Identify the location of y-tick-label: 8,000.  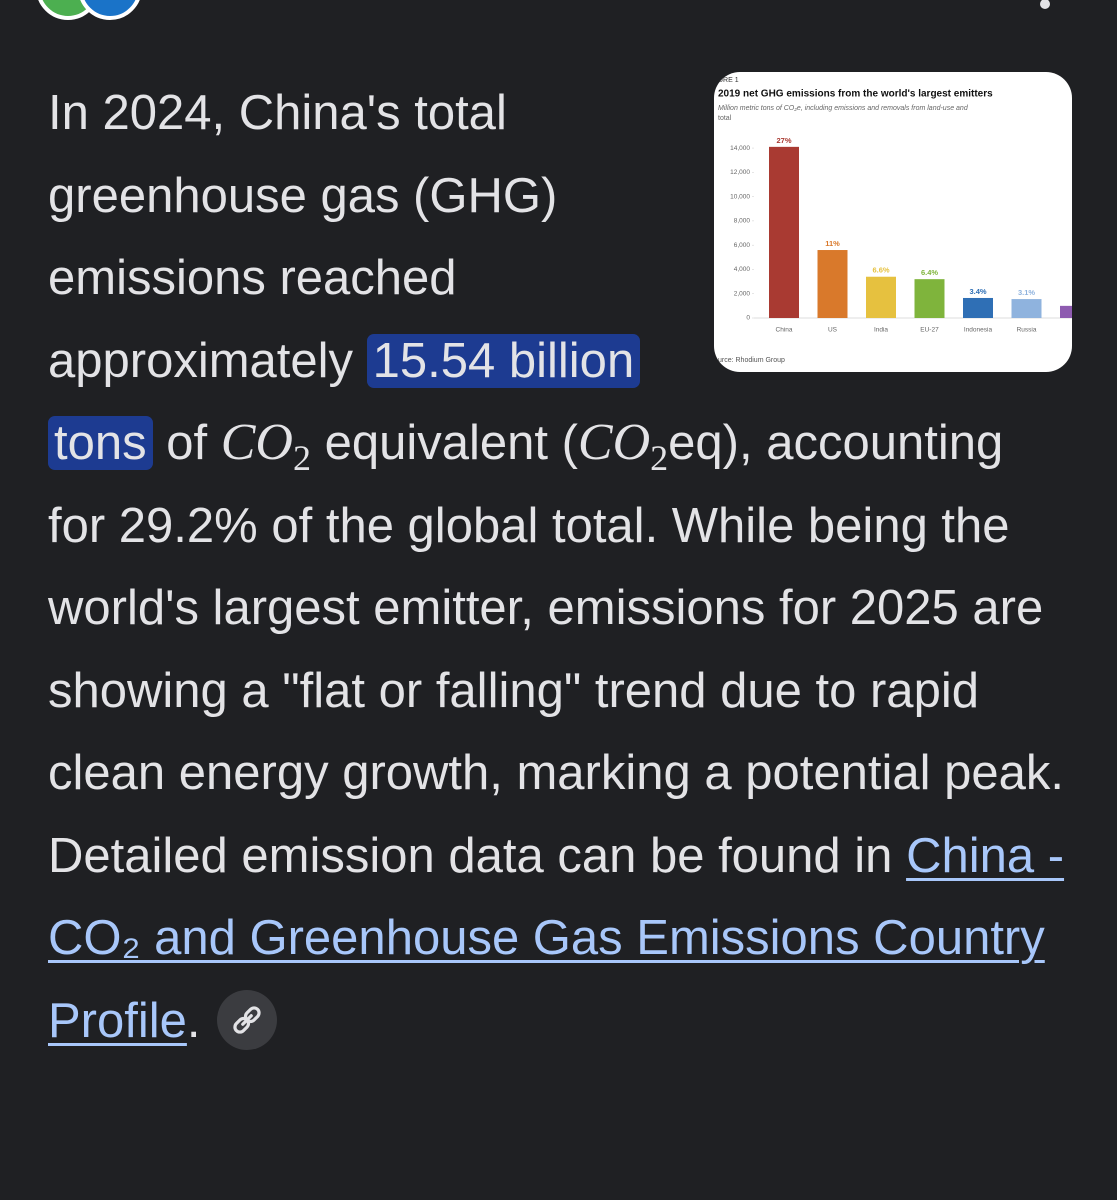
(742, 221).